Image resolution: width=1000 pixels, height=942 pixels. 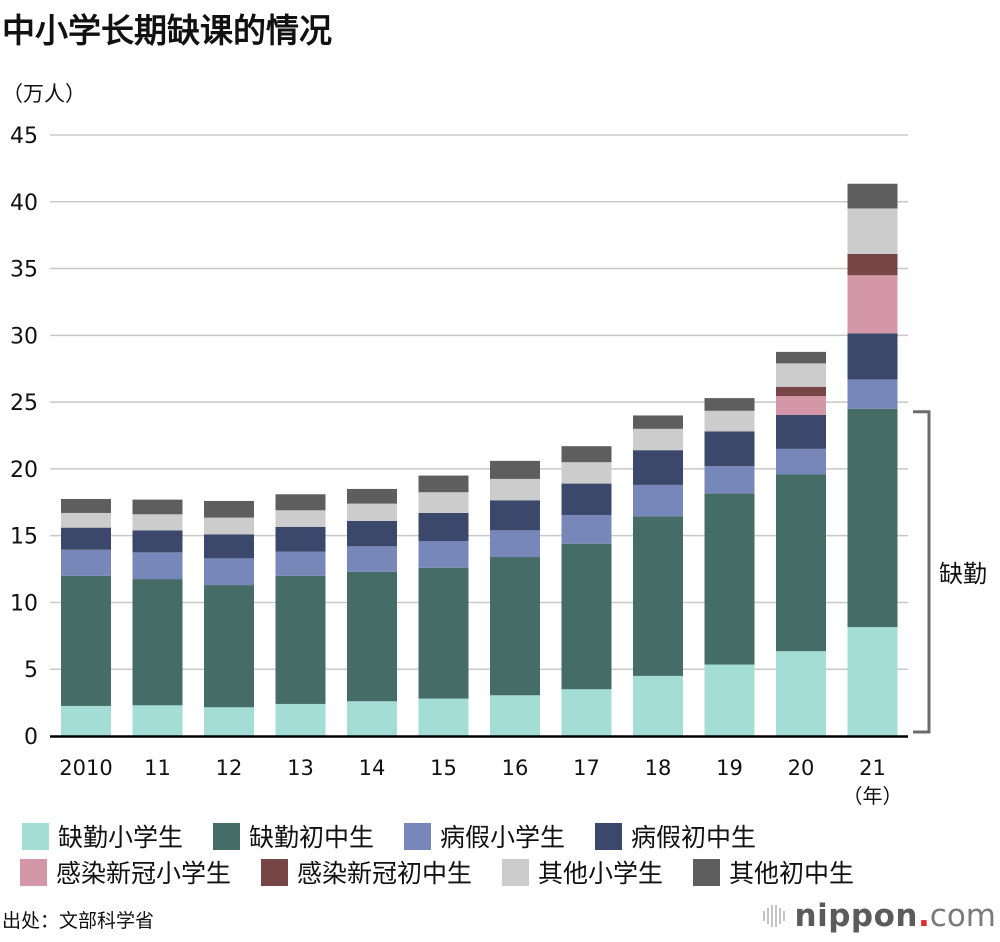 I want to click on x-tick-label: 2010, so click(x=85, y=768).